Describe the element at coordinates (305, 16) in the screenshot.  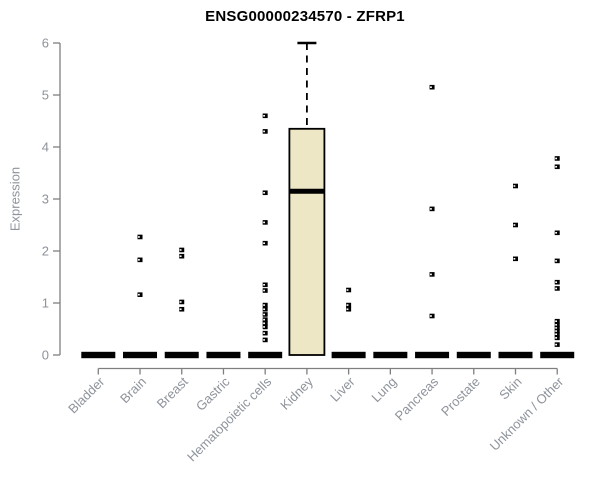
I see `chart-title: ENSG00000234570 - ZFRP1` at that location.